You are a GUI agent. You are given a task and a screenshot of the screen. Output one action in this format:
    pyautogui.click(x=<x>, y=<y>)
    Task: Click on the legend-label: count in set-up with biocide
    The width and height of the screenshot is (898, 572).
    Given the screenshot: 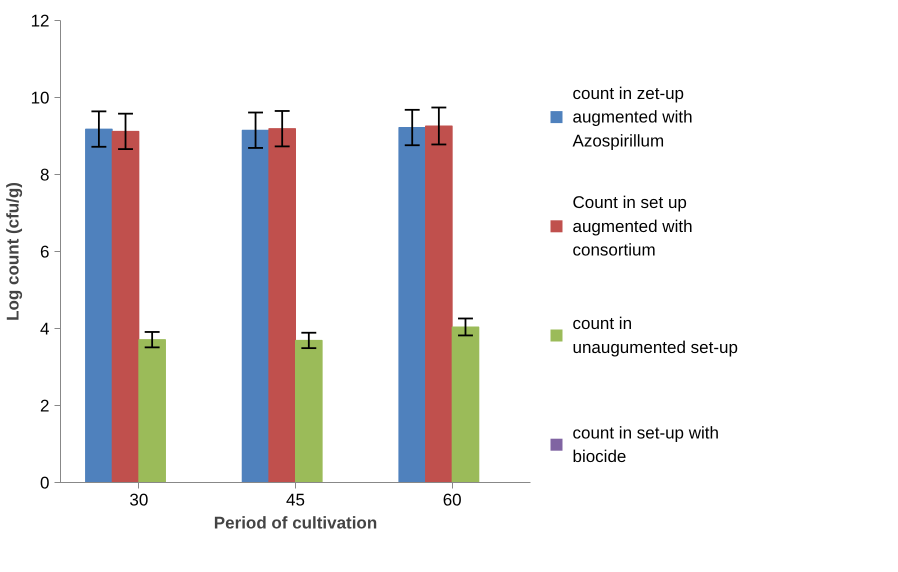 What is the action you would take?
    pyautogui.click(x=645, y=444)
    